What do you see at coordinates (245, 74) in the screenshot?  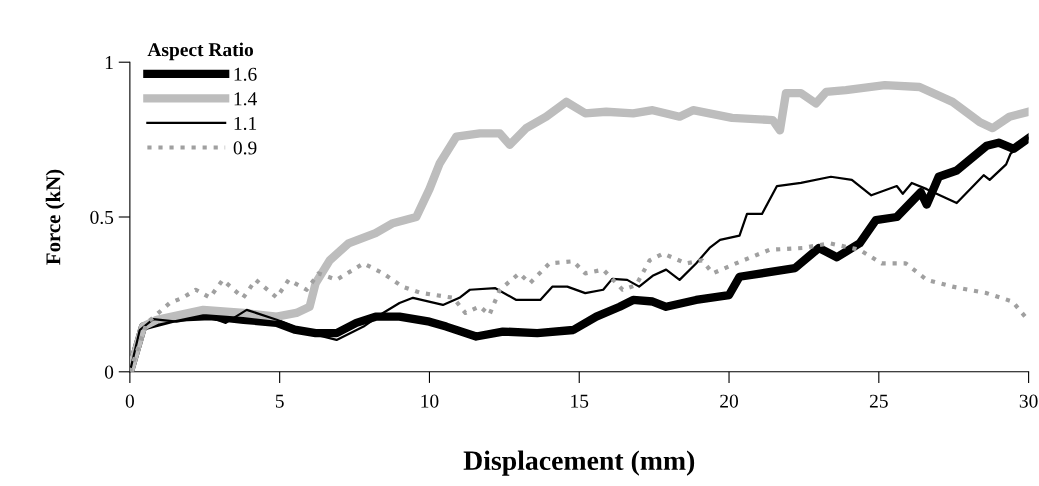 I see `legend-label: 1.6` at bounding box center [245, 74].